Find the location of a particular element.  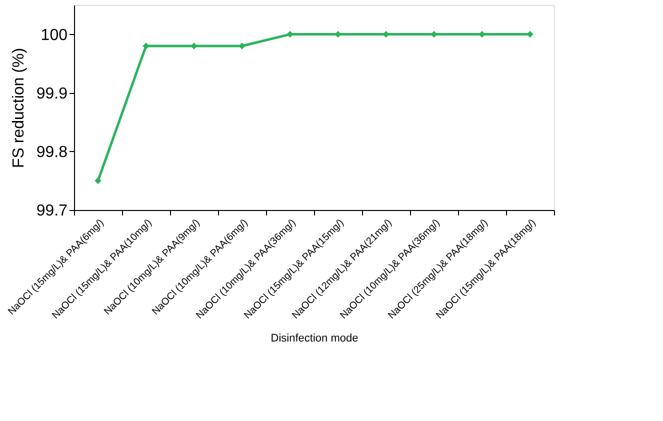

x-axis-title: Disinfection mode is located at coordinates (314, 338).